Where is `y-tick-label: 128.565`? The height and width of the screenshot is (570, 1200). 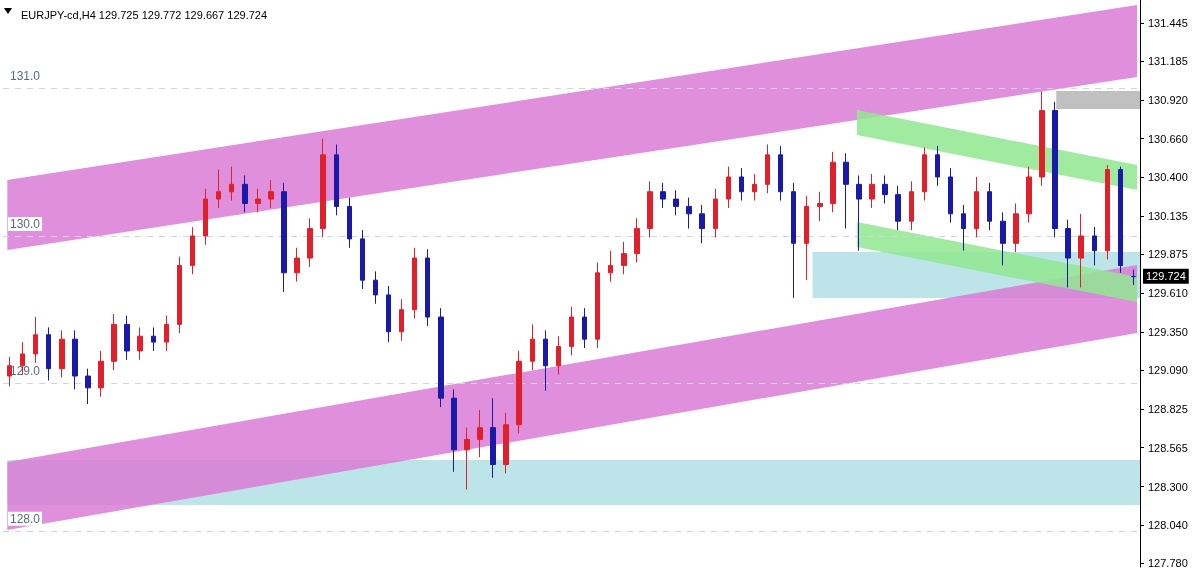
y-tick-label: 128.565 is located at coordinates (1168, 447).